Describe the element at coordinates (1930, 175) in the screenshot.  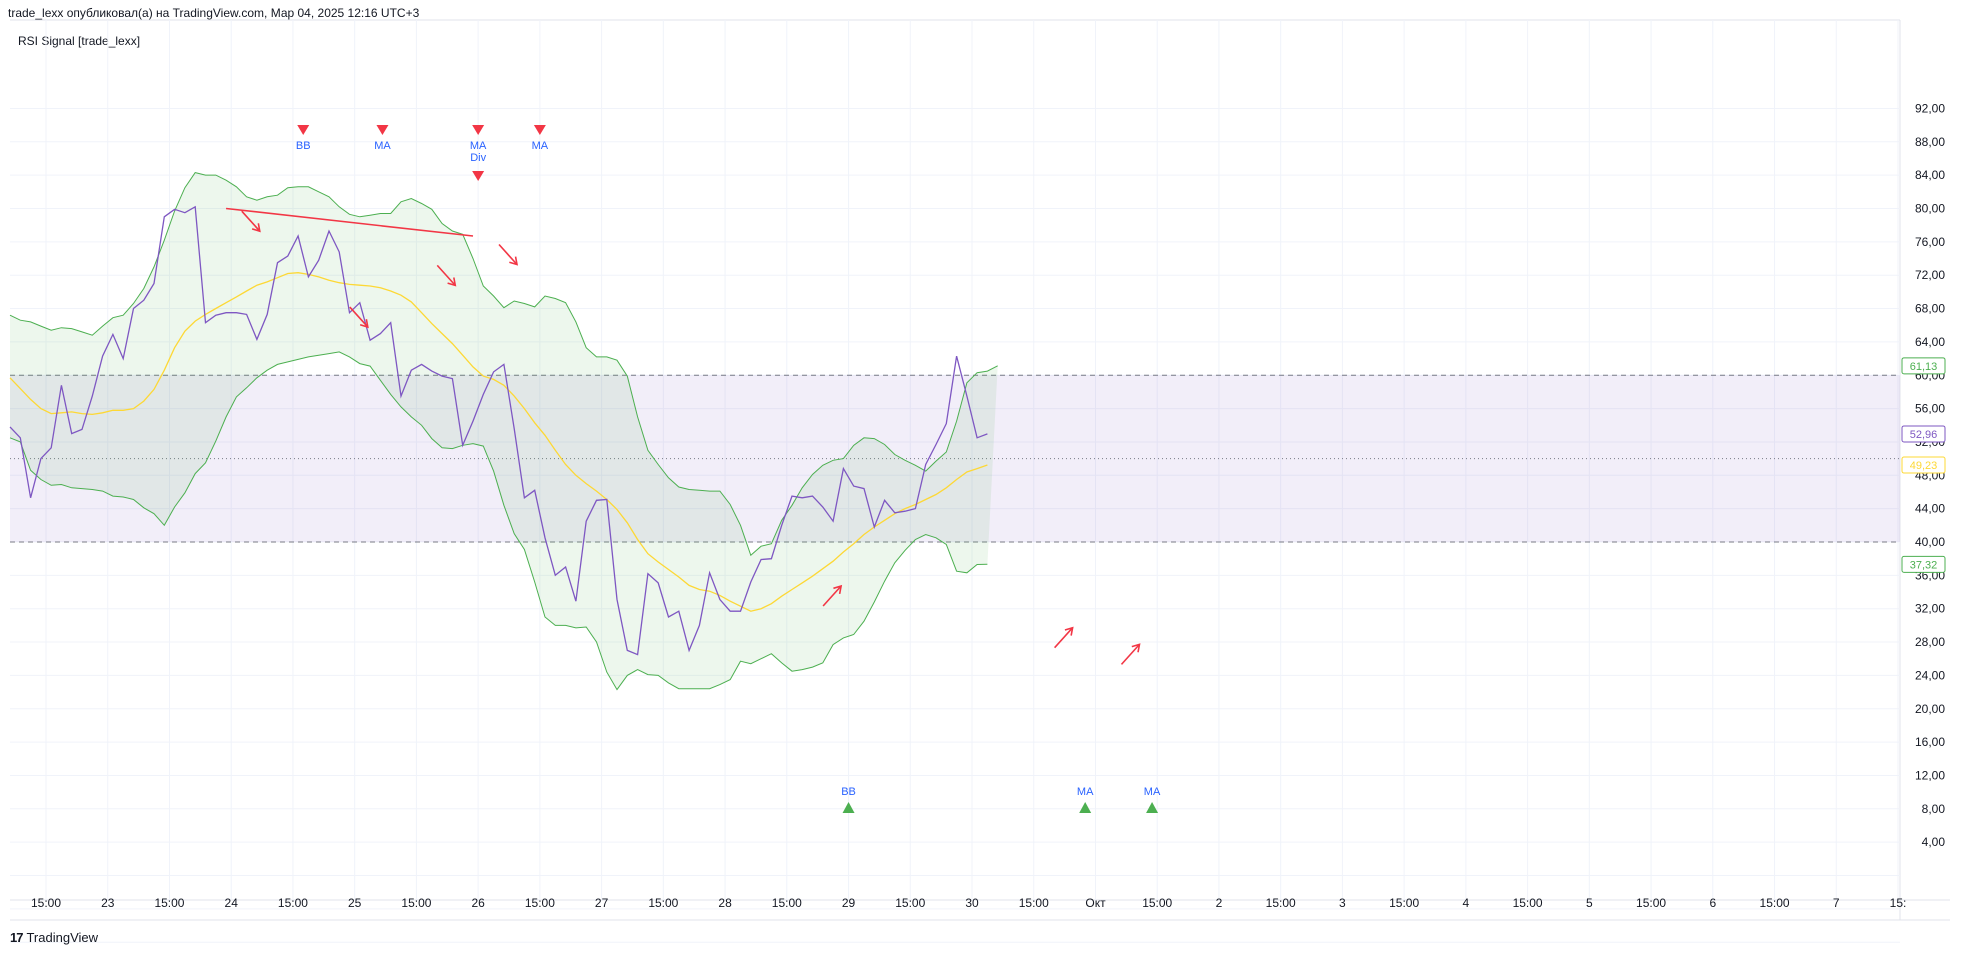
I see `y-tick-label: 84,00` at that location.